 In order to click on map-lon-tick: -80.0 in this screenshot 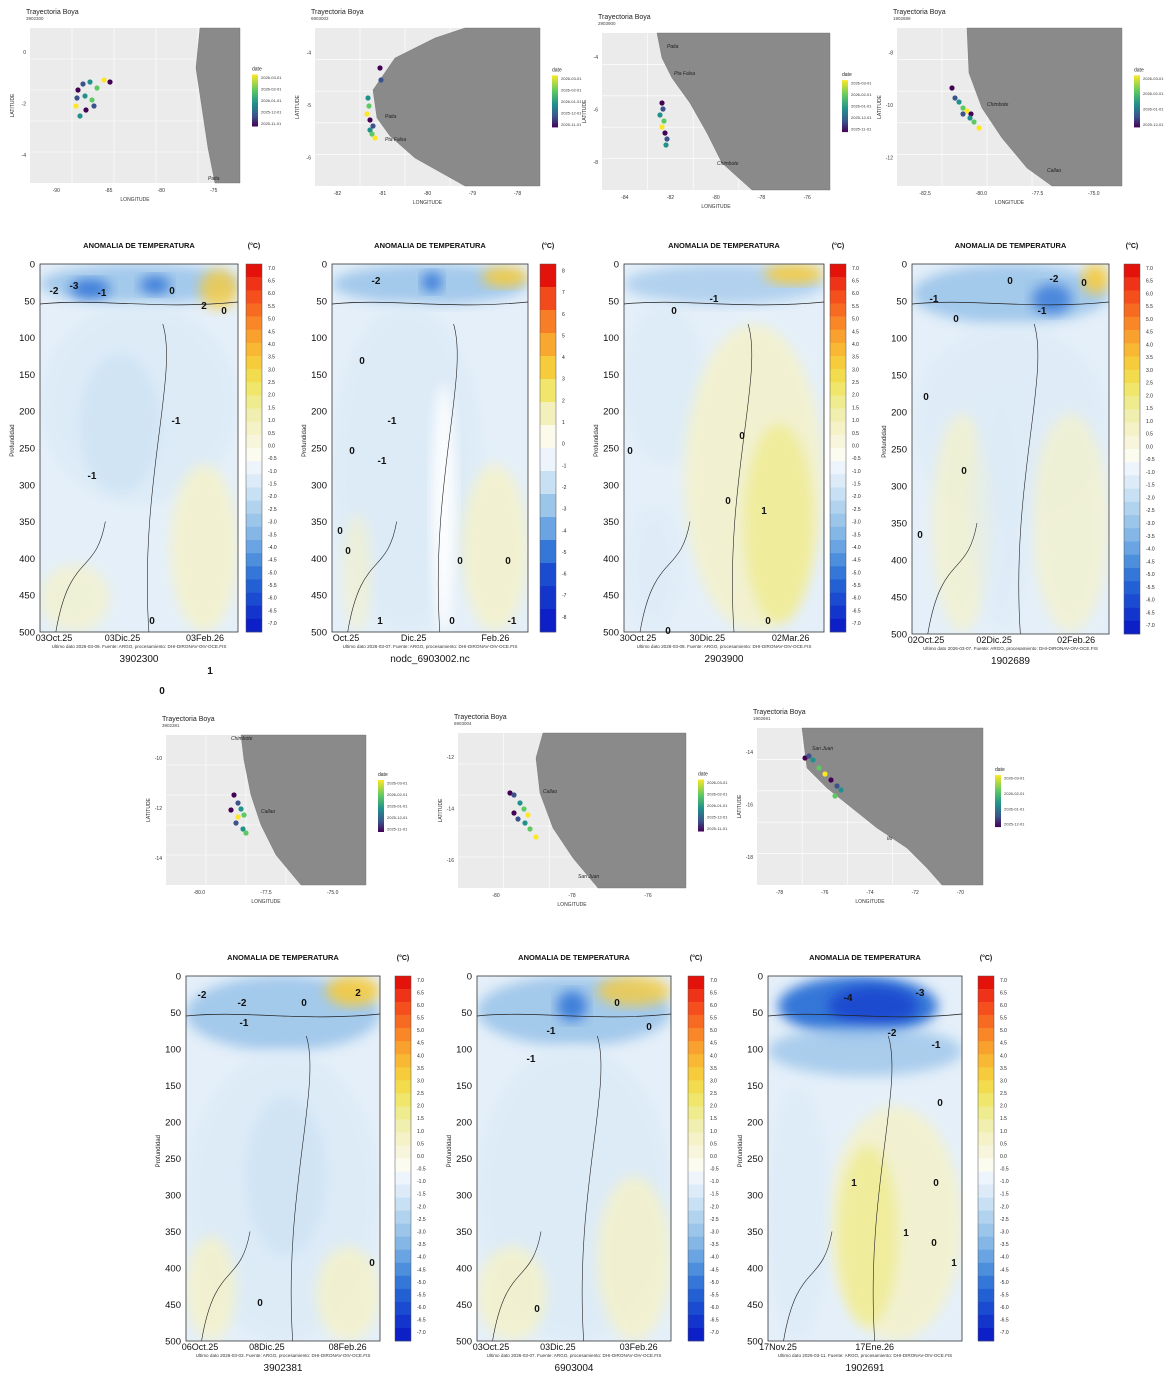, I will do `click(982, 194)`.